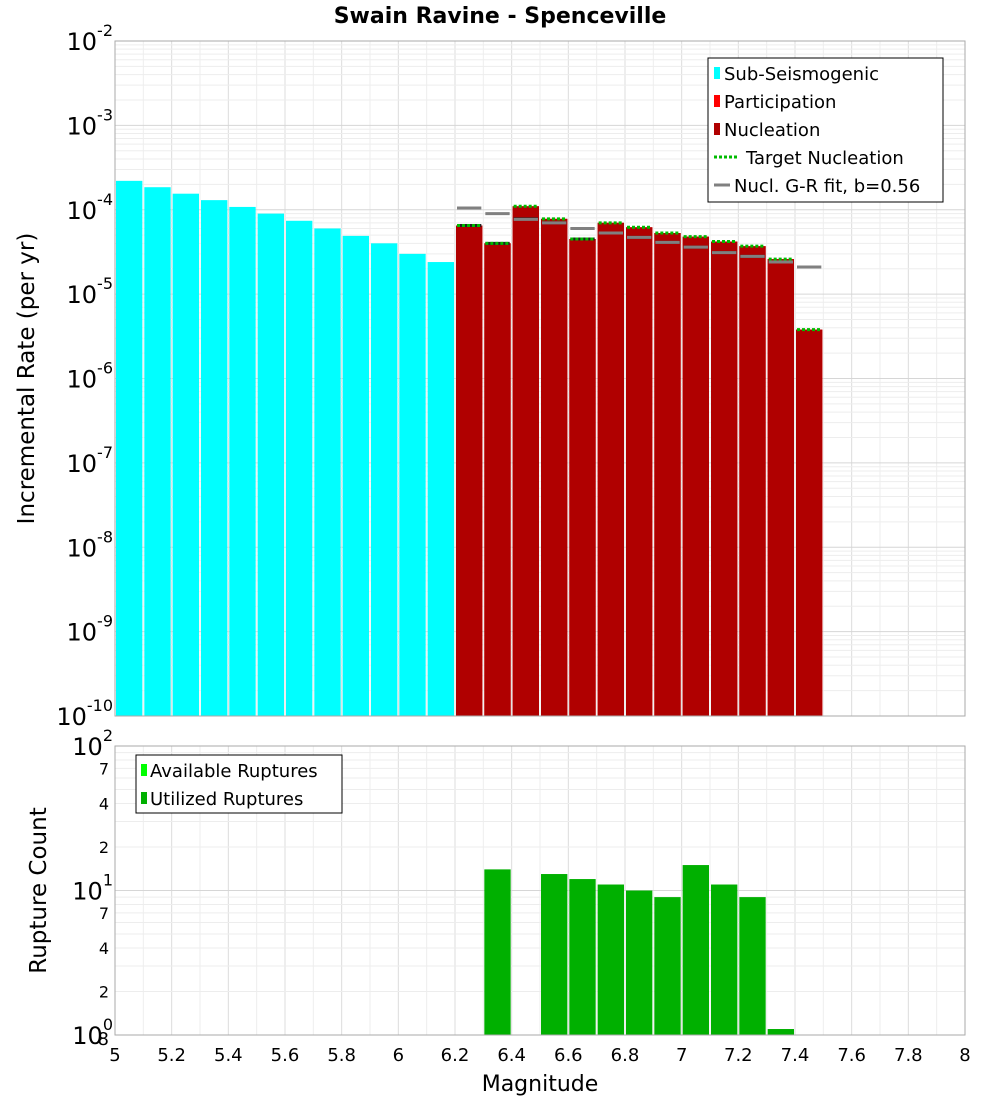 The image size is (1000, 1104). What do you see at coordinates (851, 1055) in the screenshot?
I see `x-tick-label: 7.6` at bounding box center [851, 1055].